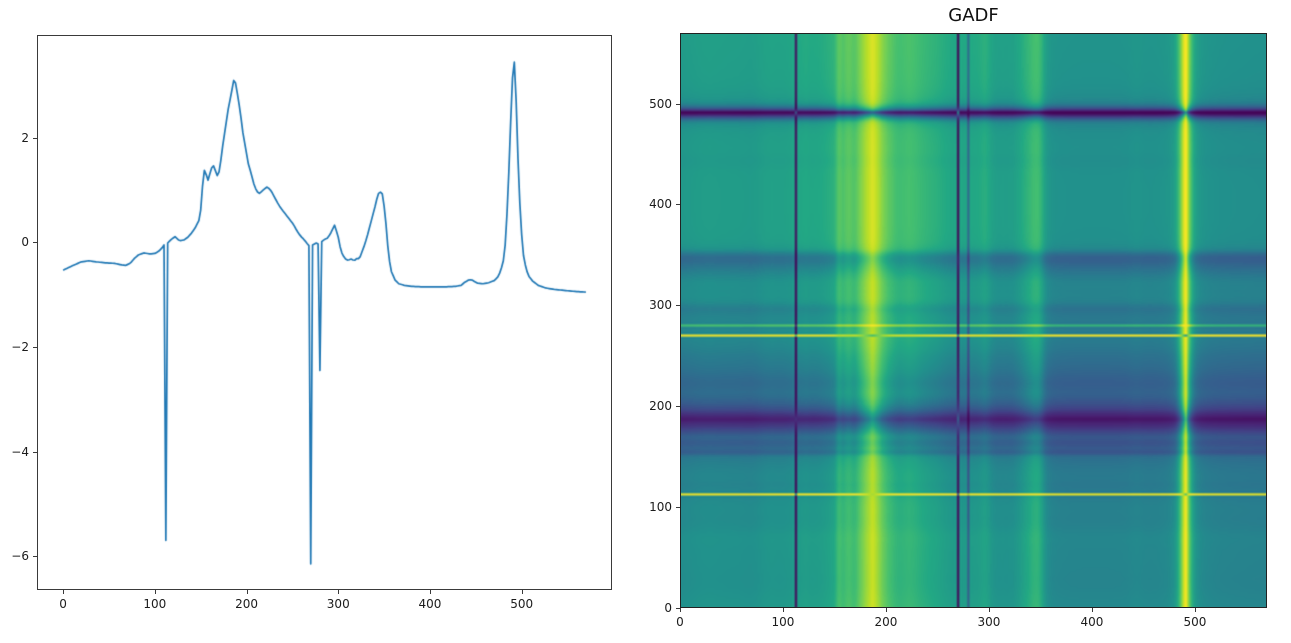 The image size is (1291, 643). I want to click on y-tick-label: 200, so click(660, 406).